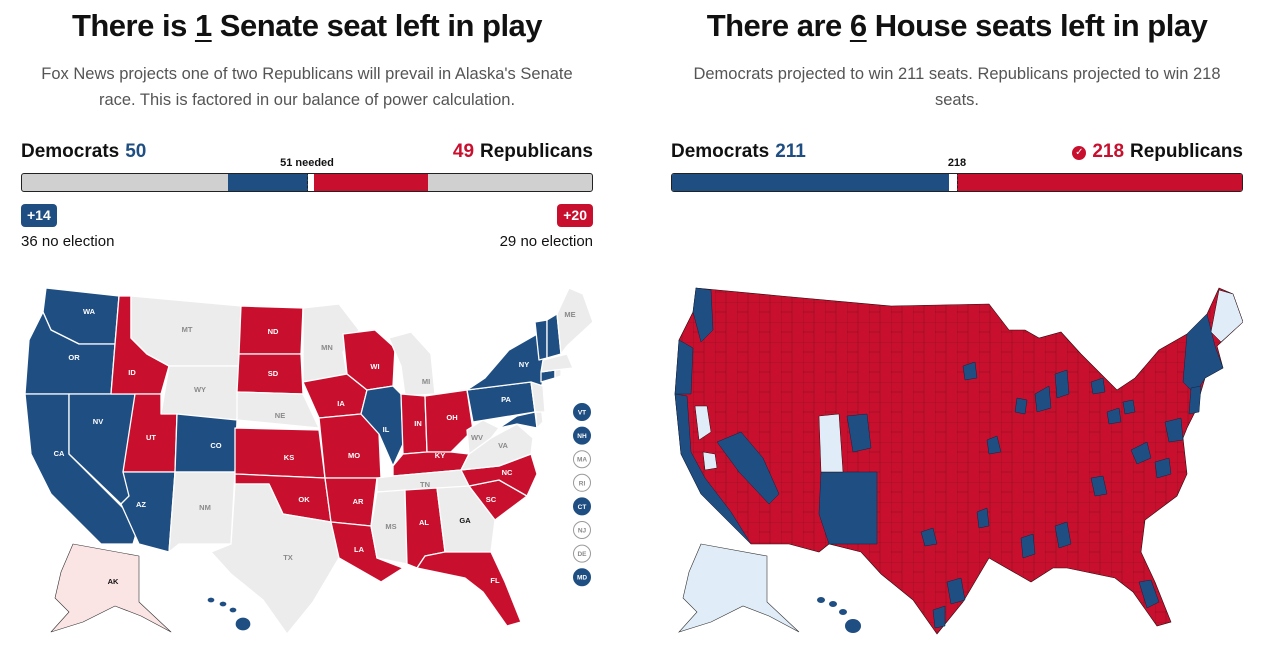  Describe the element at coordinates (354, 455) in the screenshot. I see `label-MO: MO` at that location.